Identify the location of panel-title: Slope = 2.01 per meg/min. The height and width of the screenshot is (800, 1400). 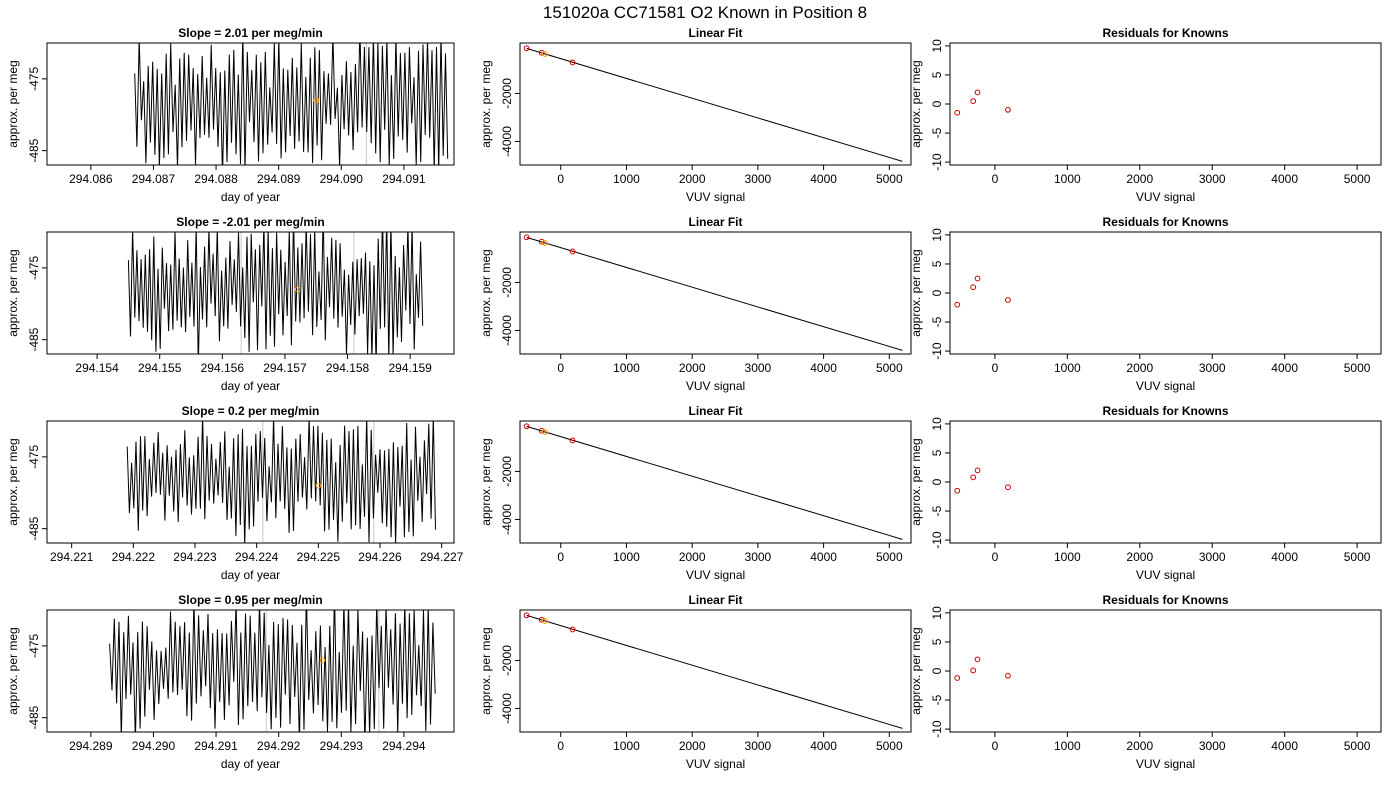
(250, 33).